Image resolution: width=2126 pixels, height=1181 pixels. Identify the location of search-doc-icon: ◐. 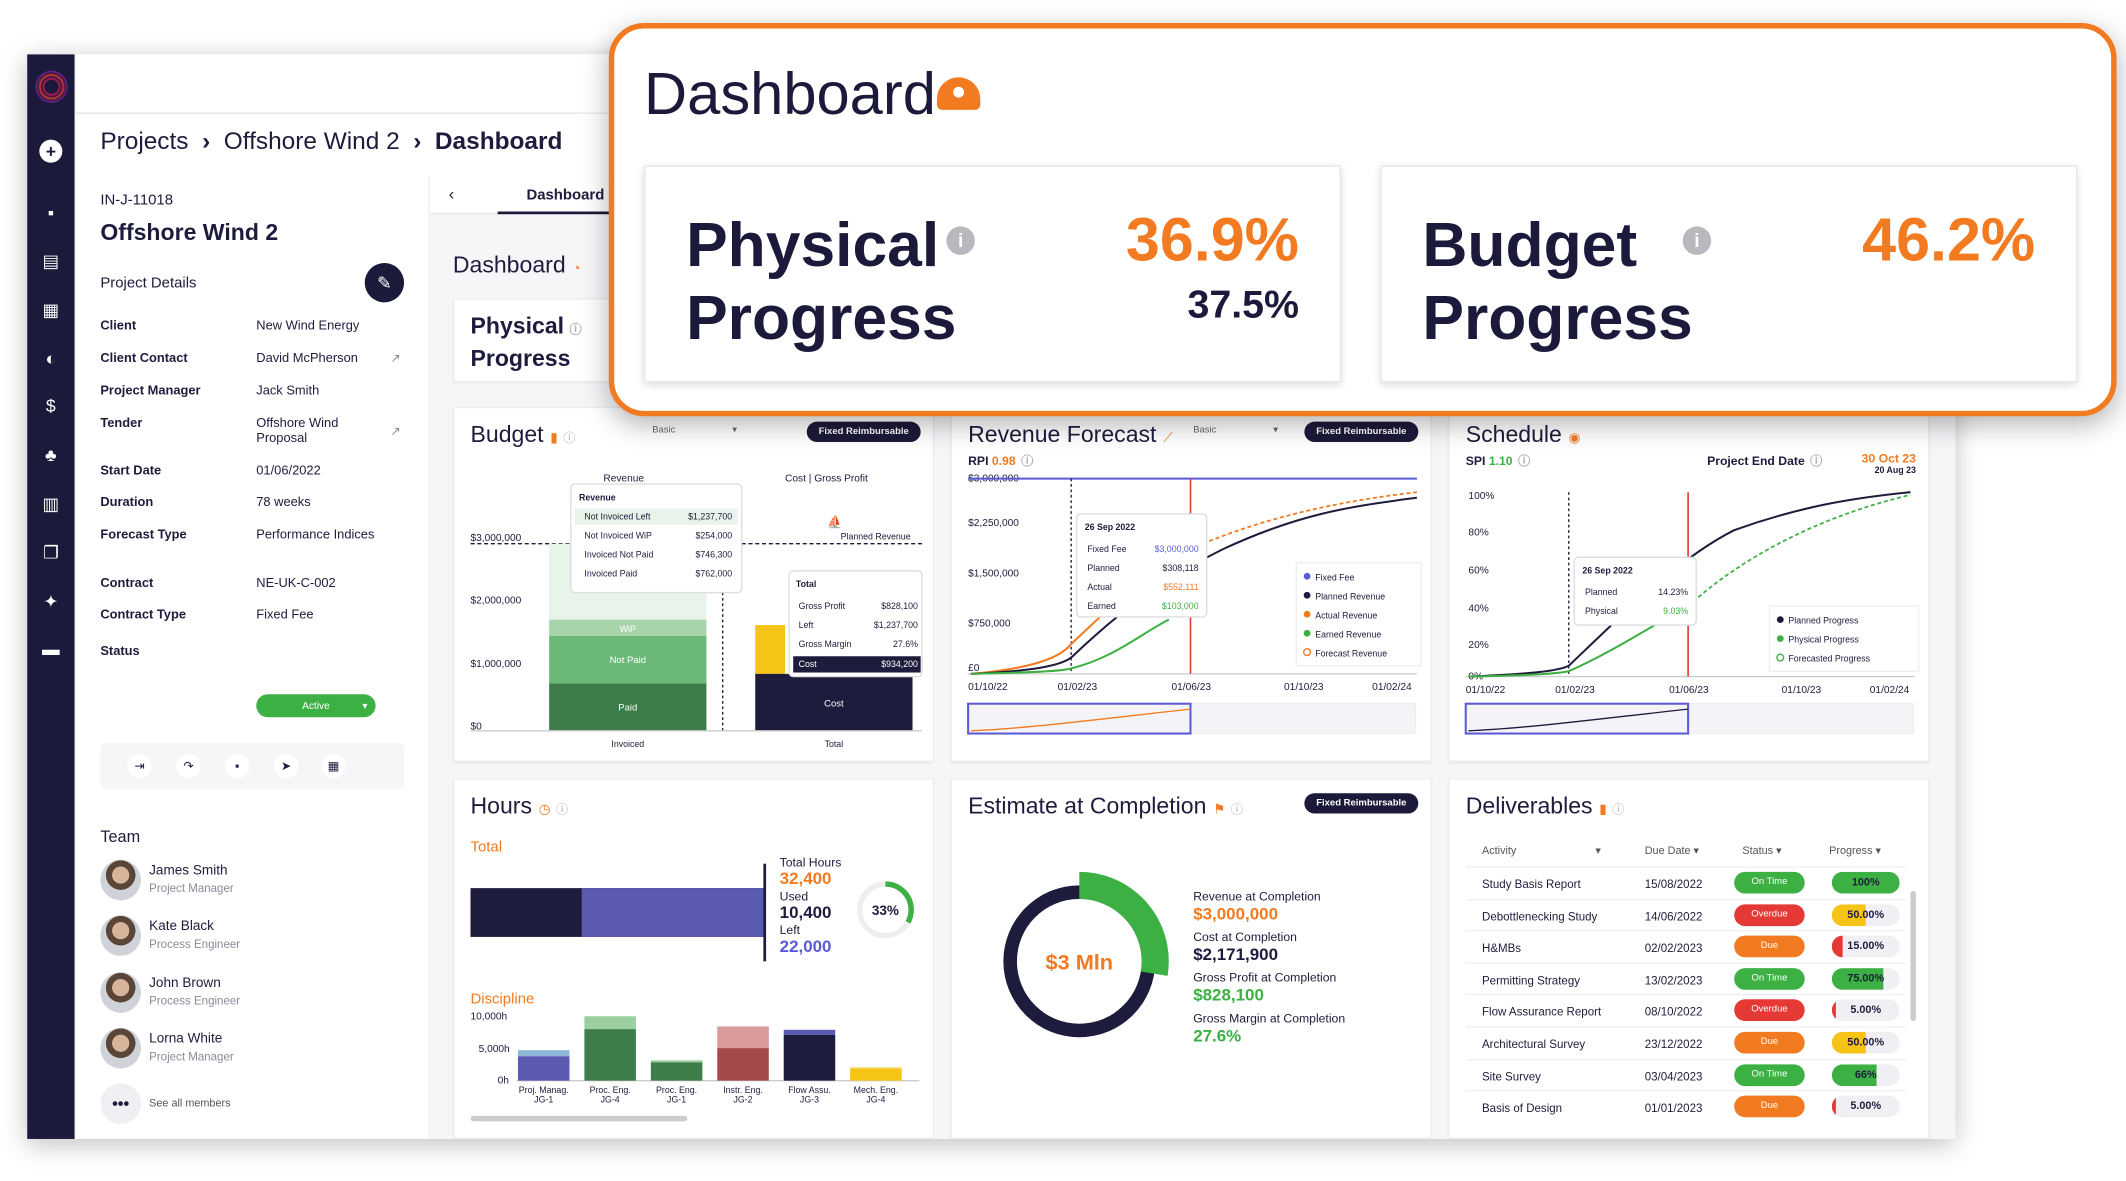
(51, 358).